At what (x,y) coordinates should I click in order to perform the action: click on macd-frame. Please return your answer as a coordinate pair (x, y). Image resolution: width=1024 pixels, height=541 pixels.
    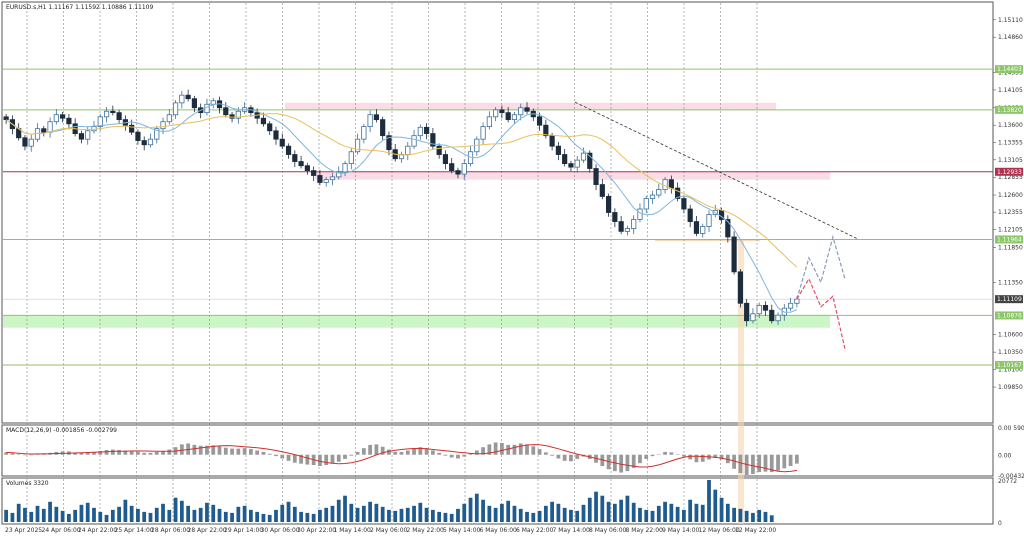
    Looking at the image, I should click on (497, 450).